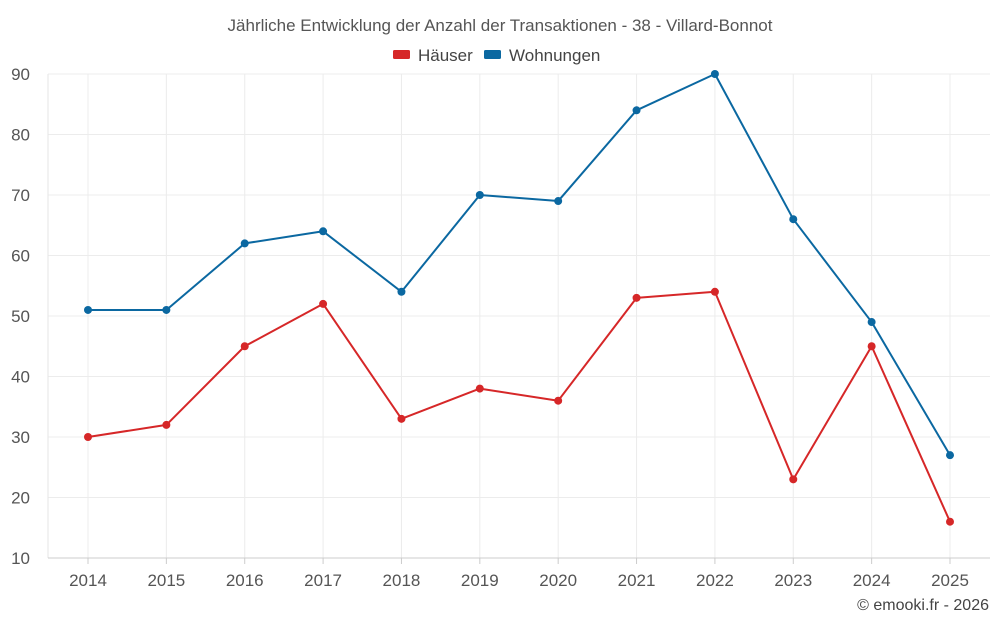 This screenshot has height=625, width=1000. Describe the element at coordinates (923, 605) in the screenshot. I see `credit-text: © emooki.fr - 2026` at that location.